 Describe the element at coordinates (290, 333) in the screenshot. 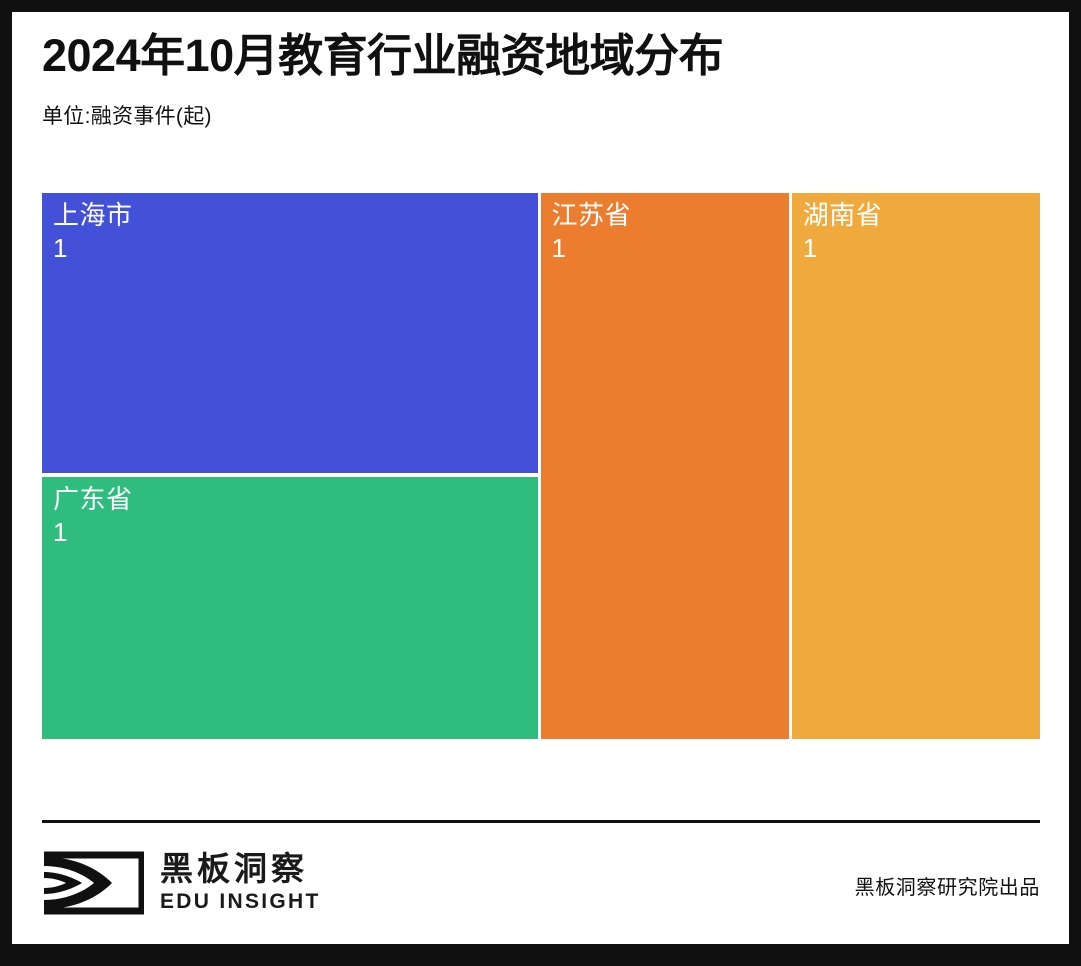

I see `treemap-tile-shanghai: 上海市 1` at that location.